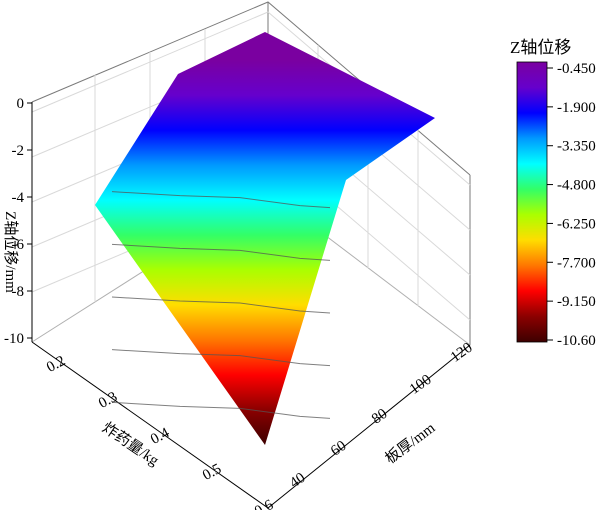  Describe the element at coordinates (21, 104) in the screenshot. I see `z-tick-label: 0` at that location.